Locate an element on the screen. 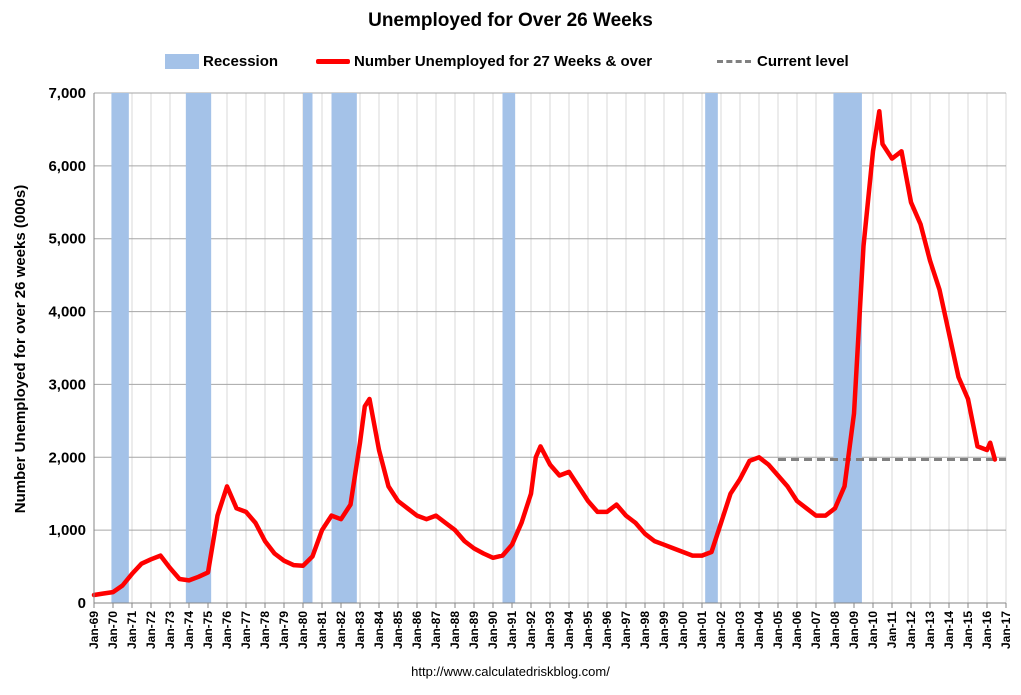  x-tick-label: Jan-99 is located at coordinates (664, 630).